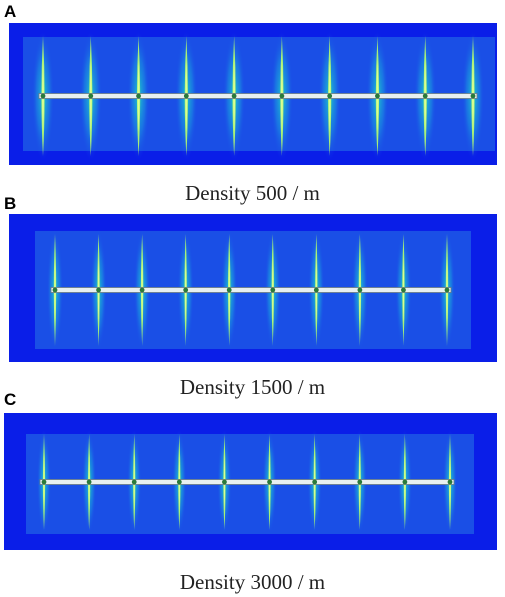 Image resolution: width=505 pixels, height=597 pixels. Describe the element at coordinates (252, 193) in the screenshot. I see `density-caption: Density 500 / m` at that location.